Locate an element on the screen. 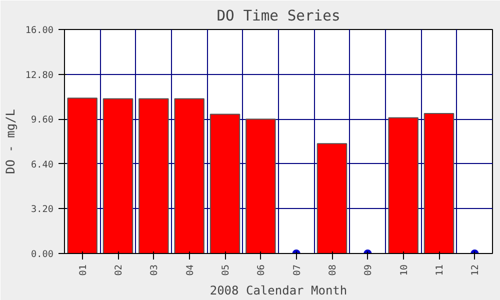  y-tick-label: 3.20 is located at coordinates (42, 210).